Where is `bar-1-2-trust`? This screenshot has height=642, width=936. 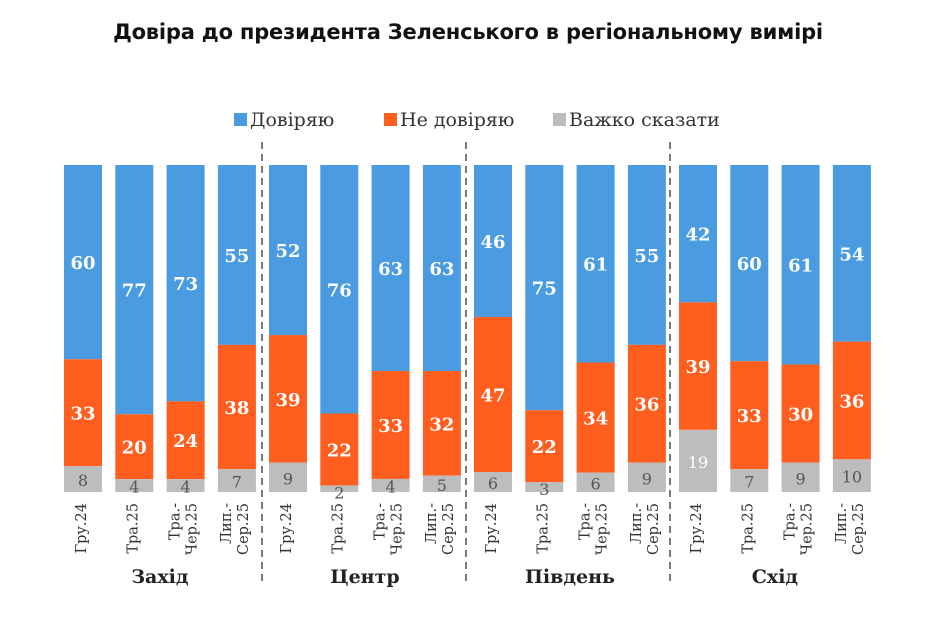 bar-1-2-trust is located at coordinates (134, 290).